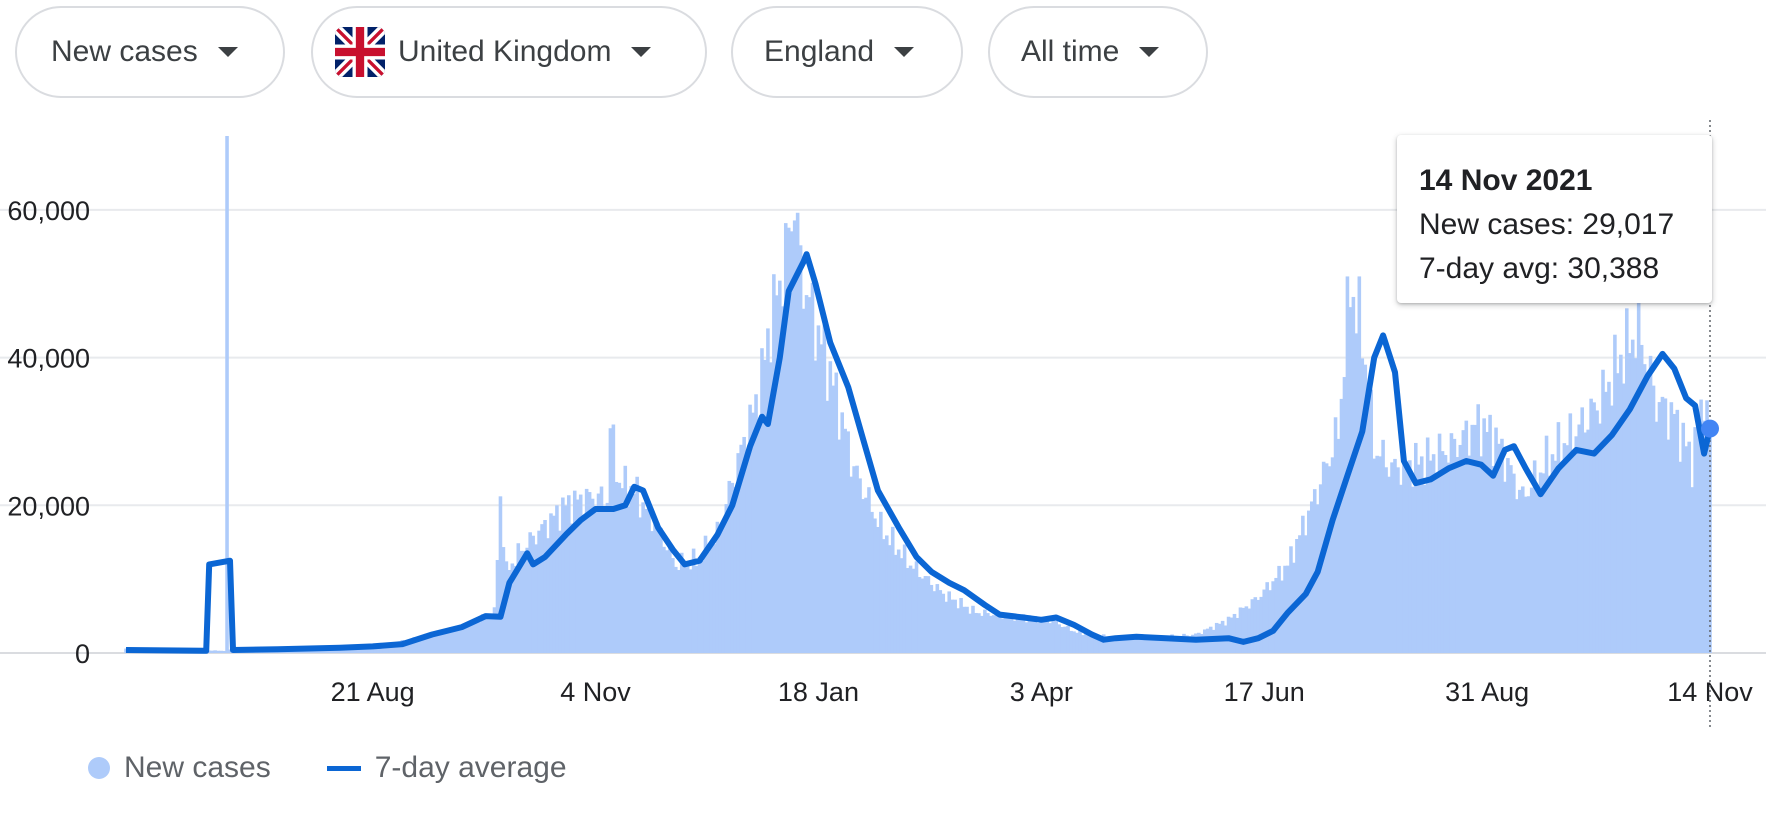  Describe the element at coordinates (818, 692) in the screenshot. I see `x-tick-label: 18 Jan` at that location.